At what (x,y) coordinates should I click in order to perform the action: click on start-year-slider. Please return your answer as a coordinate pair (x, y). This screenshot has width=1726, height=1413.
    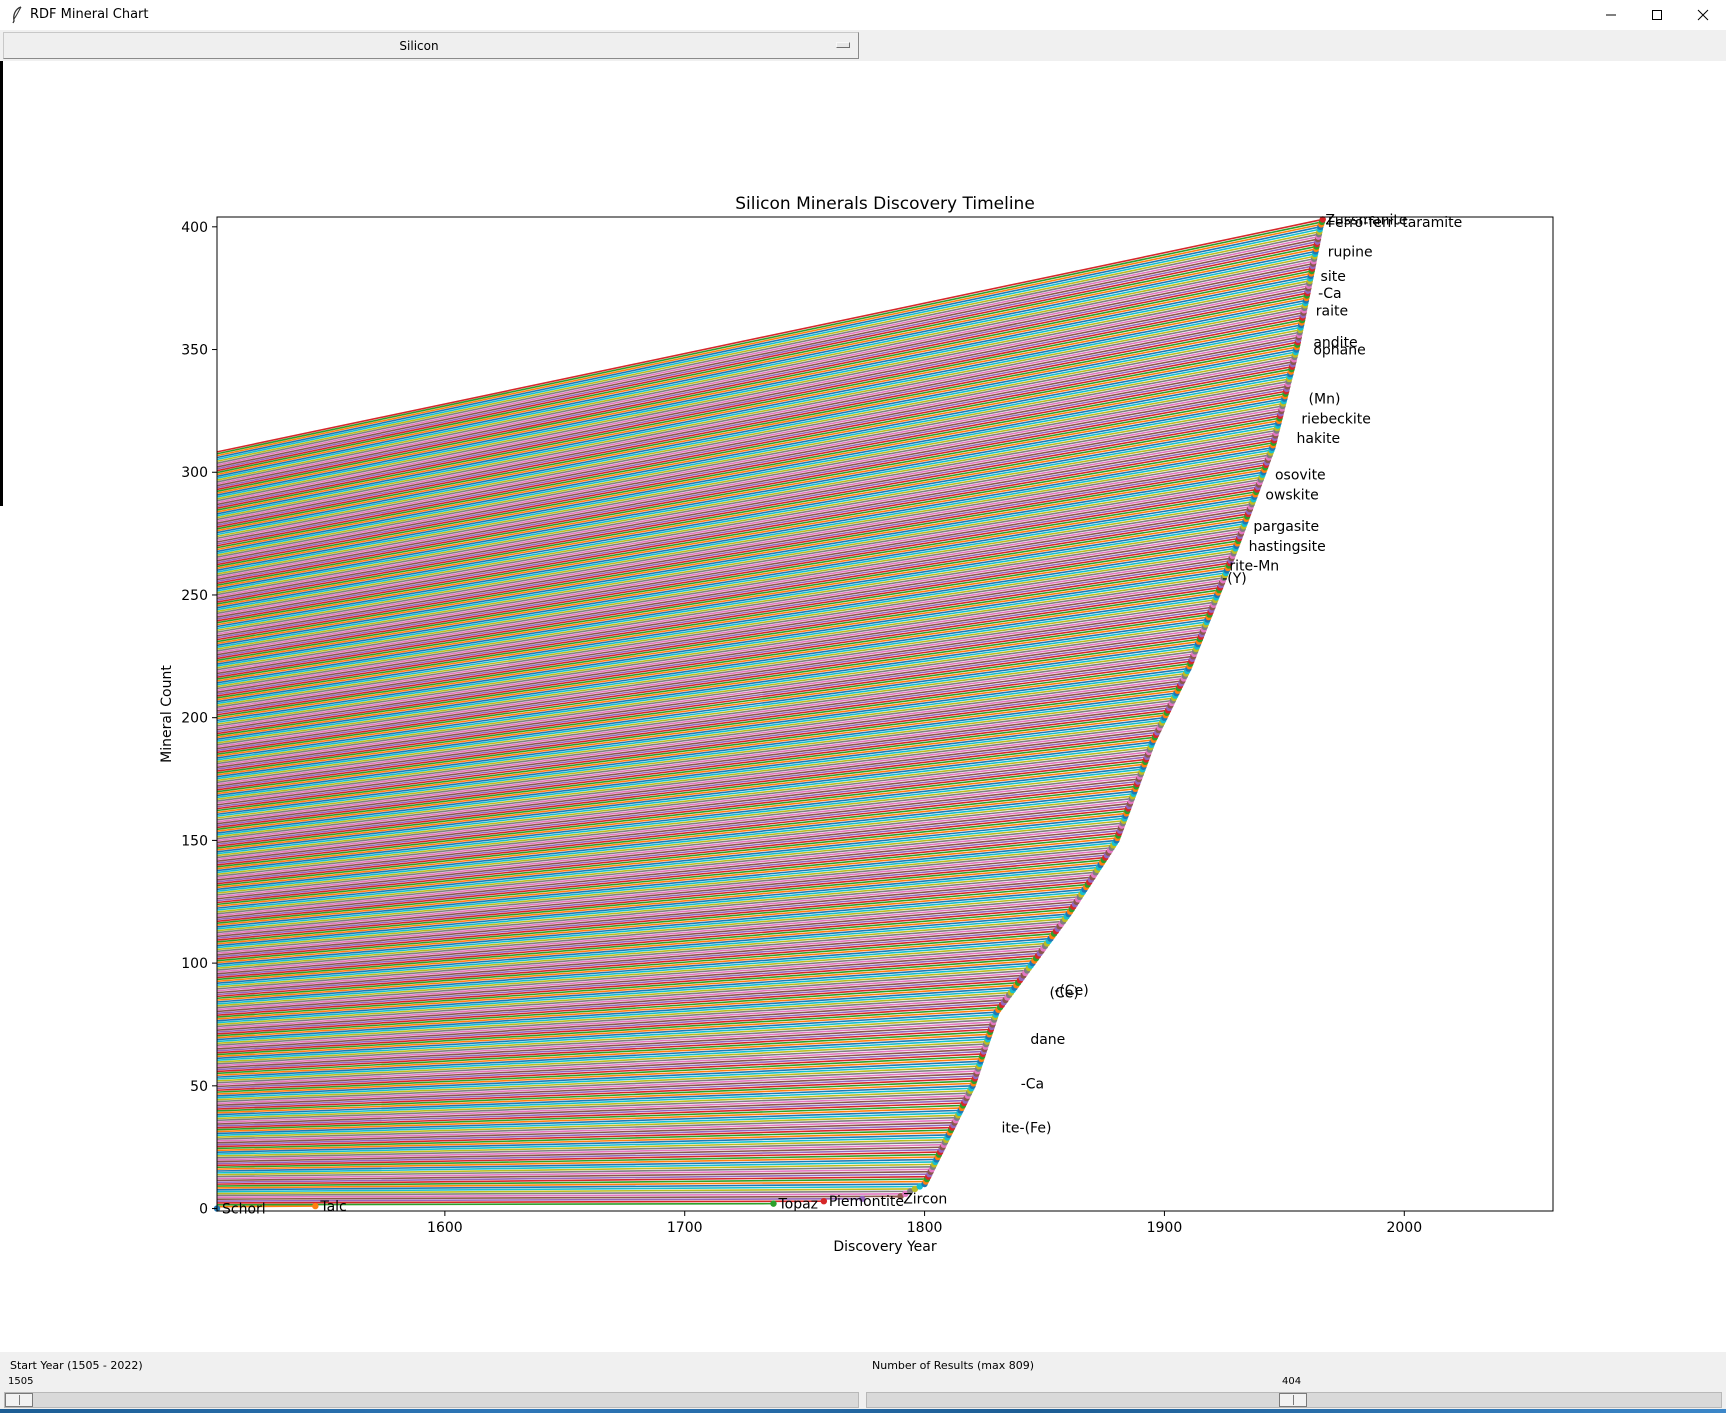
    Looking at the image, I should click on (431, 1400).